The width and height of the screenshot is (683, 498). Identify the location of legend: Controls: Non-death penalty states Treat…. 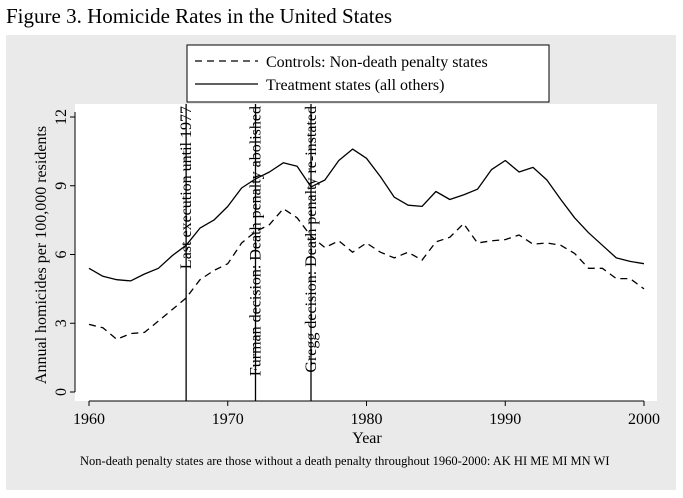
(368, 73).